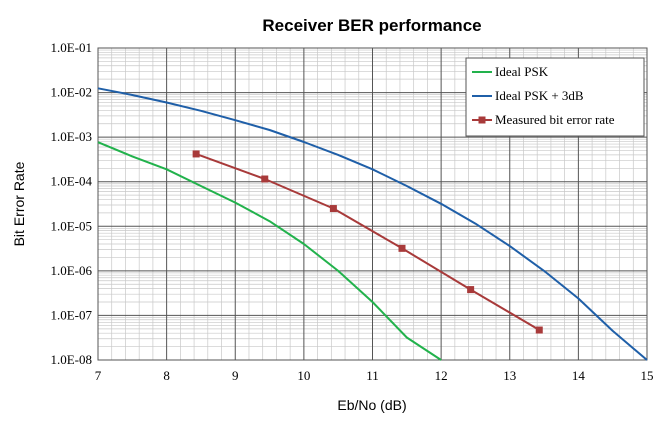 The width and height of the screenshot is (667, 422). Describe the element at coordinates (522, 71) in the screenshot. I see `legend-label: Ideal PSK` at that location.